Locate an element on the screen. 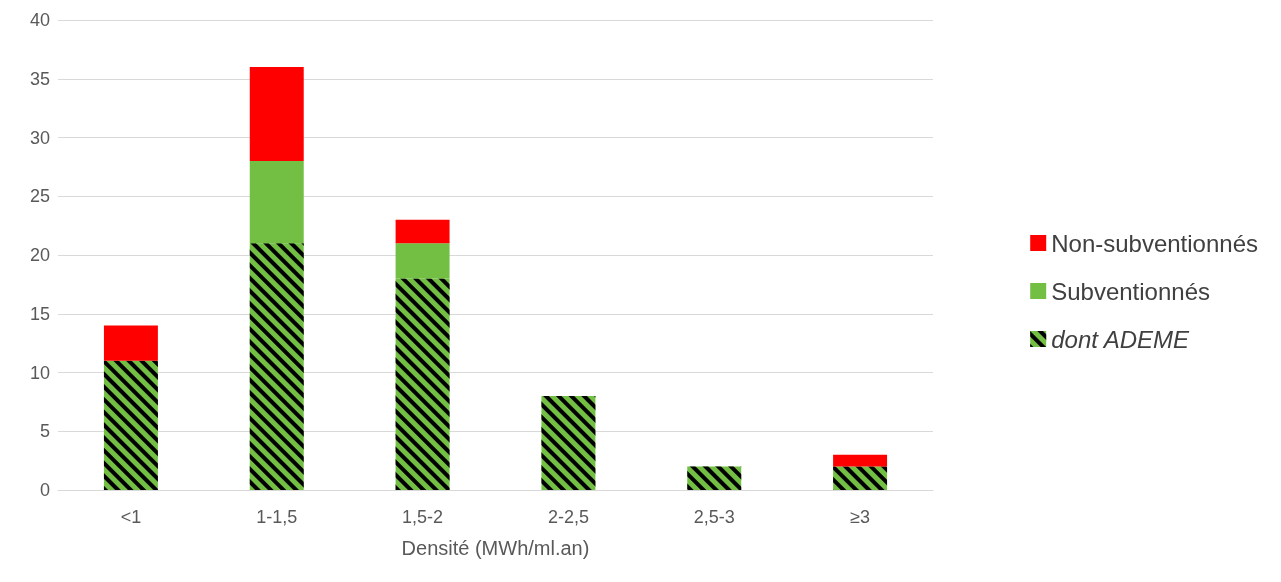 The height and width of the screenshot is (582, 1281). x-tick-label: <1 is located at coordinates (131, 517).